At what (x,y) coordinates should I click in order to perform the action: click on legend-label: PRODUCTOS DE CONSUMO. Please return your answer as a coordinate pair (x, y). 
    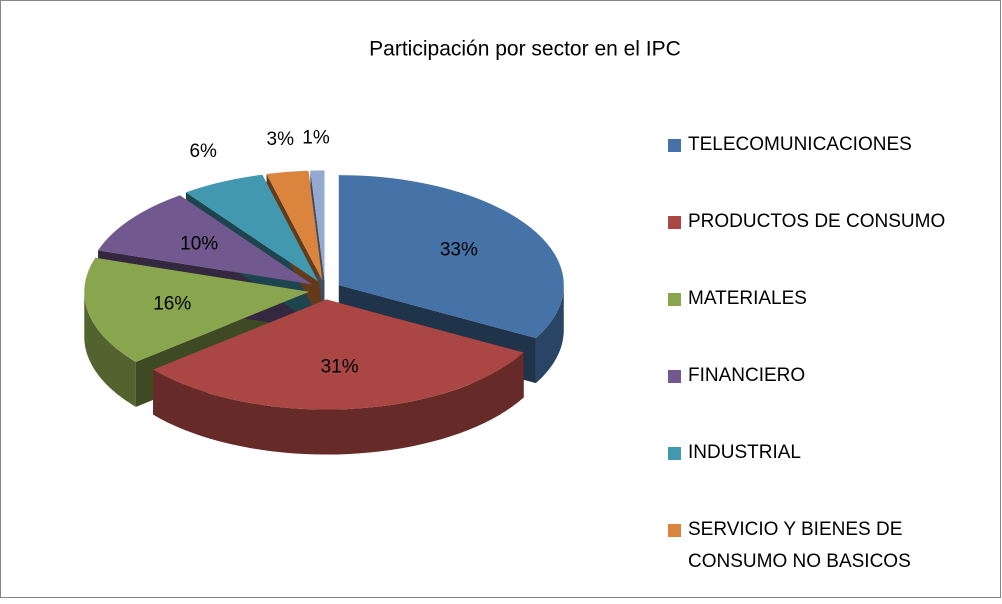
    Looking at the image, I should click on (816, 221).